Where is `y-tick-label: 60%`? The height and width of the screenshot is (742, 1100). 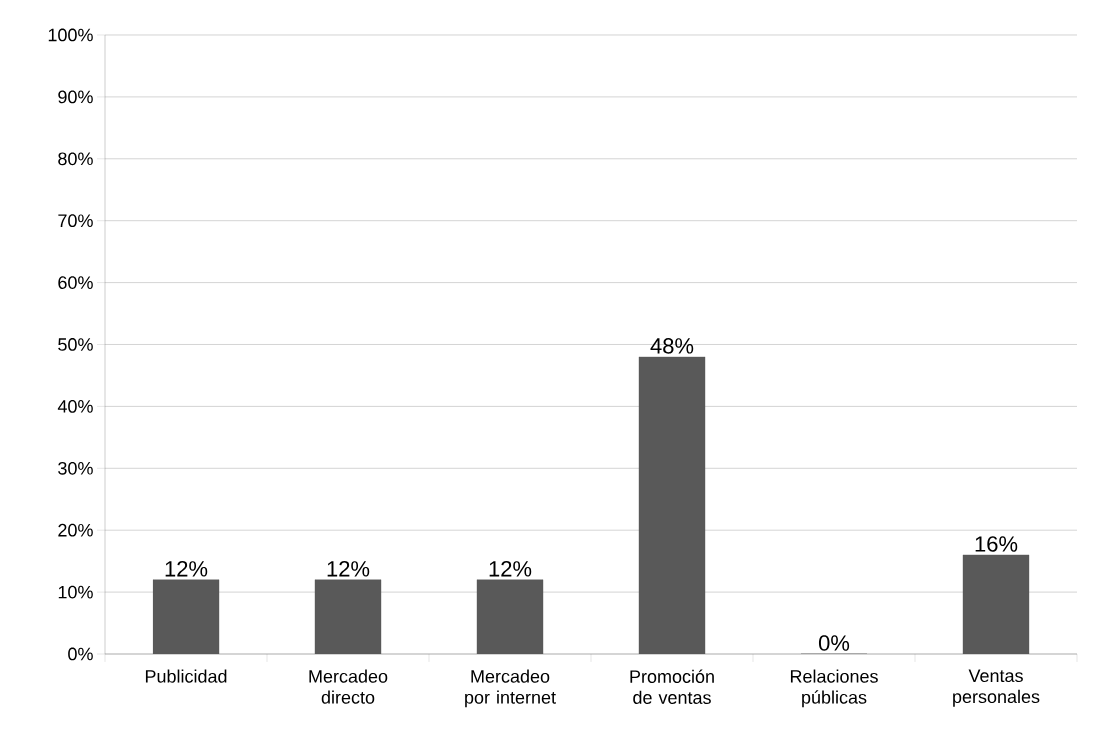 y-tick-label: 60% is located at coordinates (75, 282).